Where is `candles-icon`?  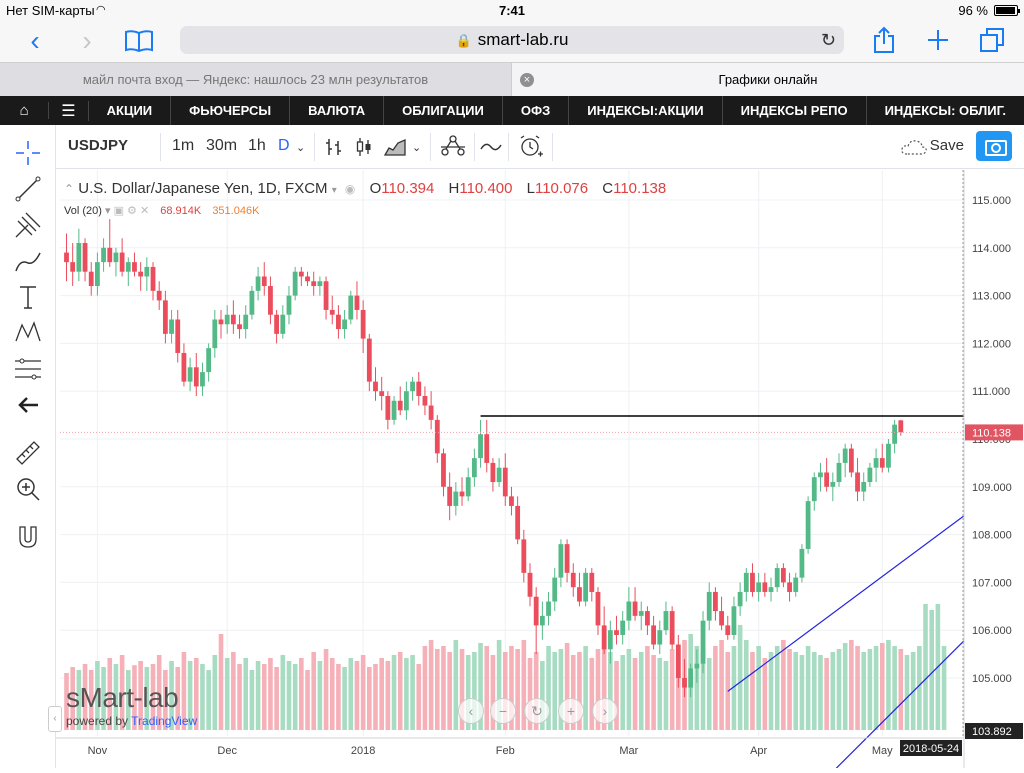 candles-icon is located at coordinates (364, 147).